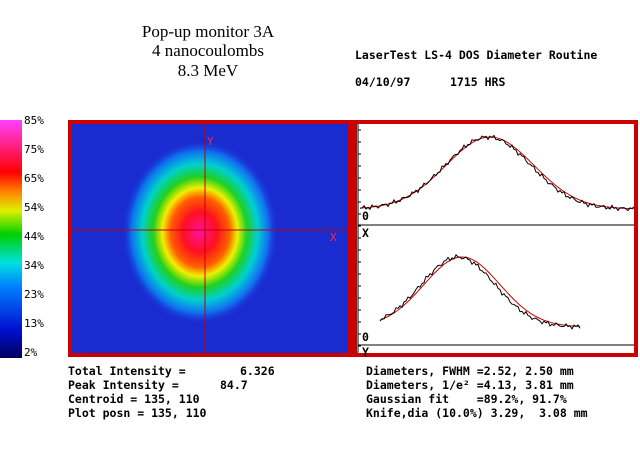  I want to click on colorbar-label: 44%, so click(34, 236).